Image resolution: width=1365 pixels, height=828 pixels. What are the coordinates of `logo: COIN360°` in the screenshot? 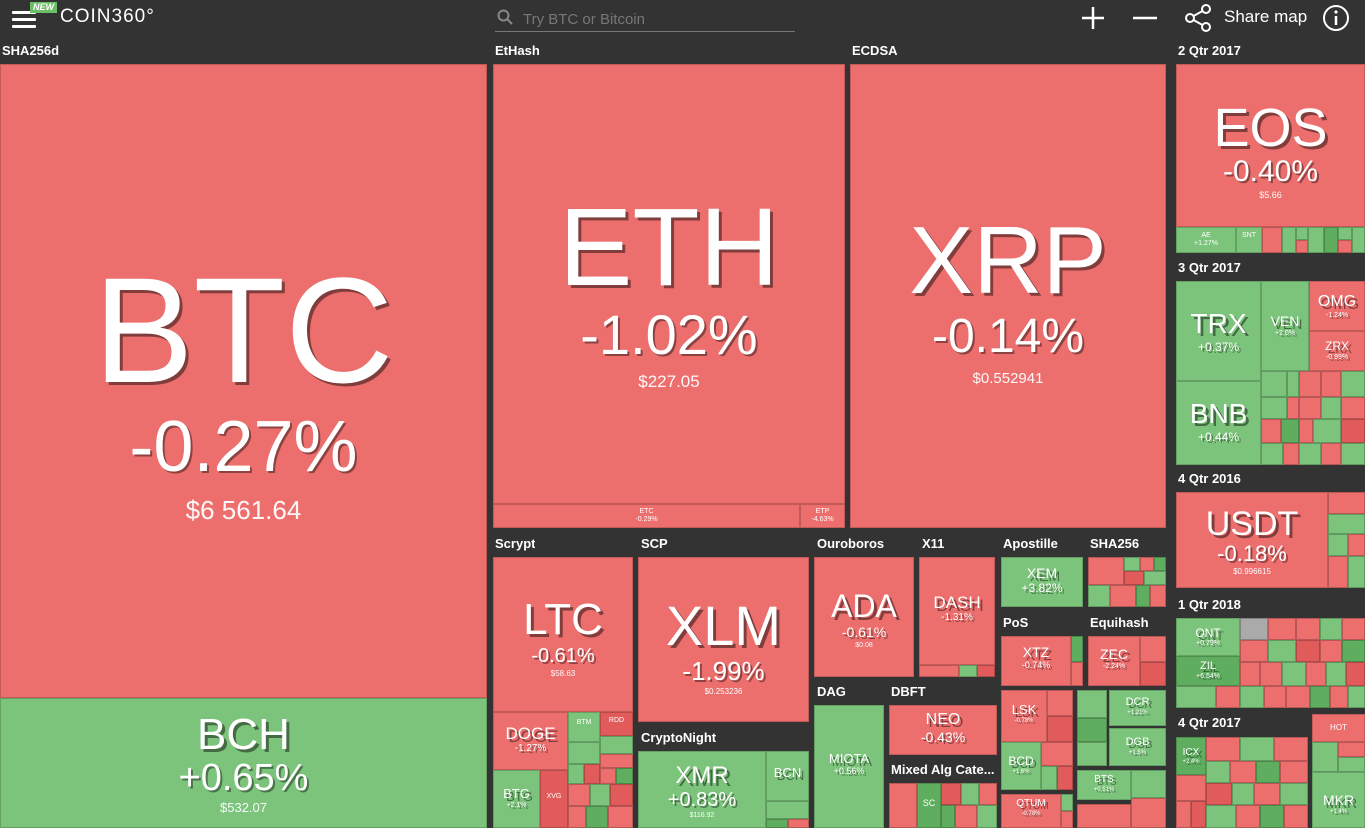 It's located at (107, 16).